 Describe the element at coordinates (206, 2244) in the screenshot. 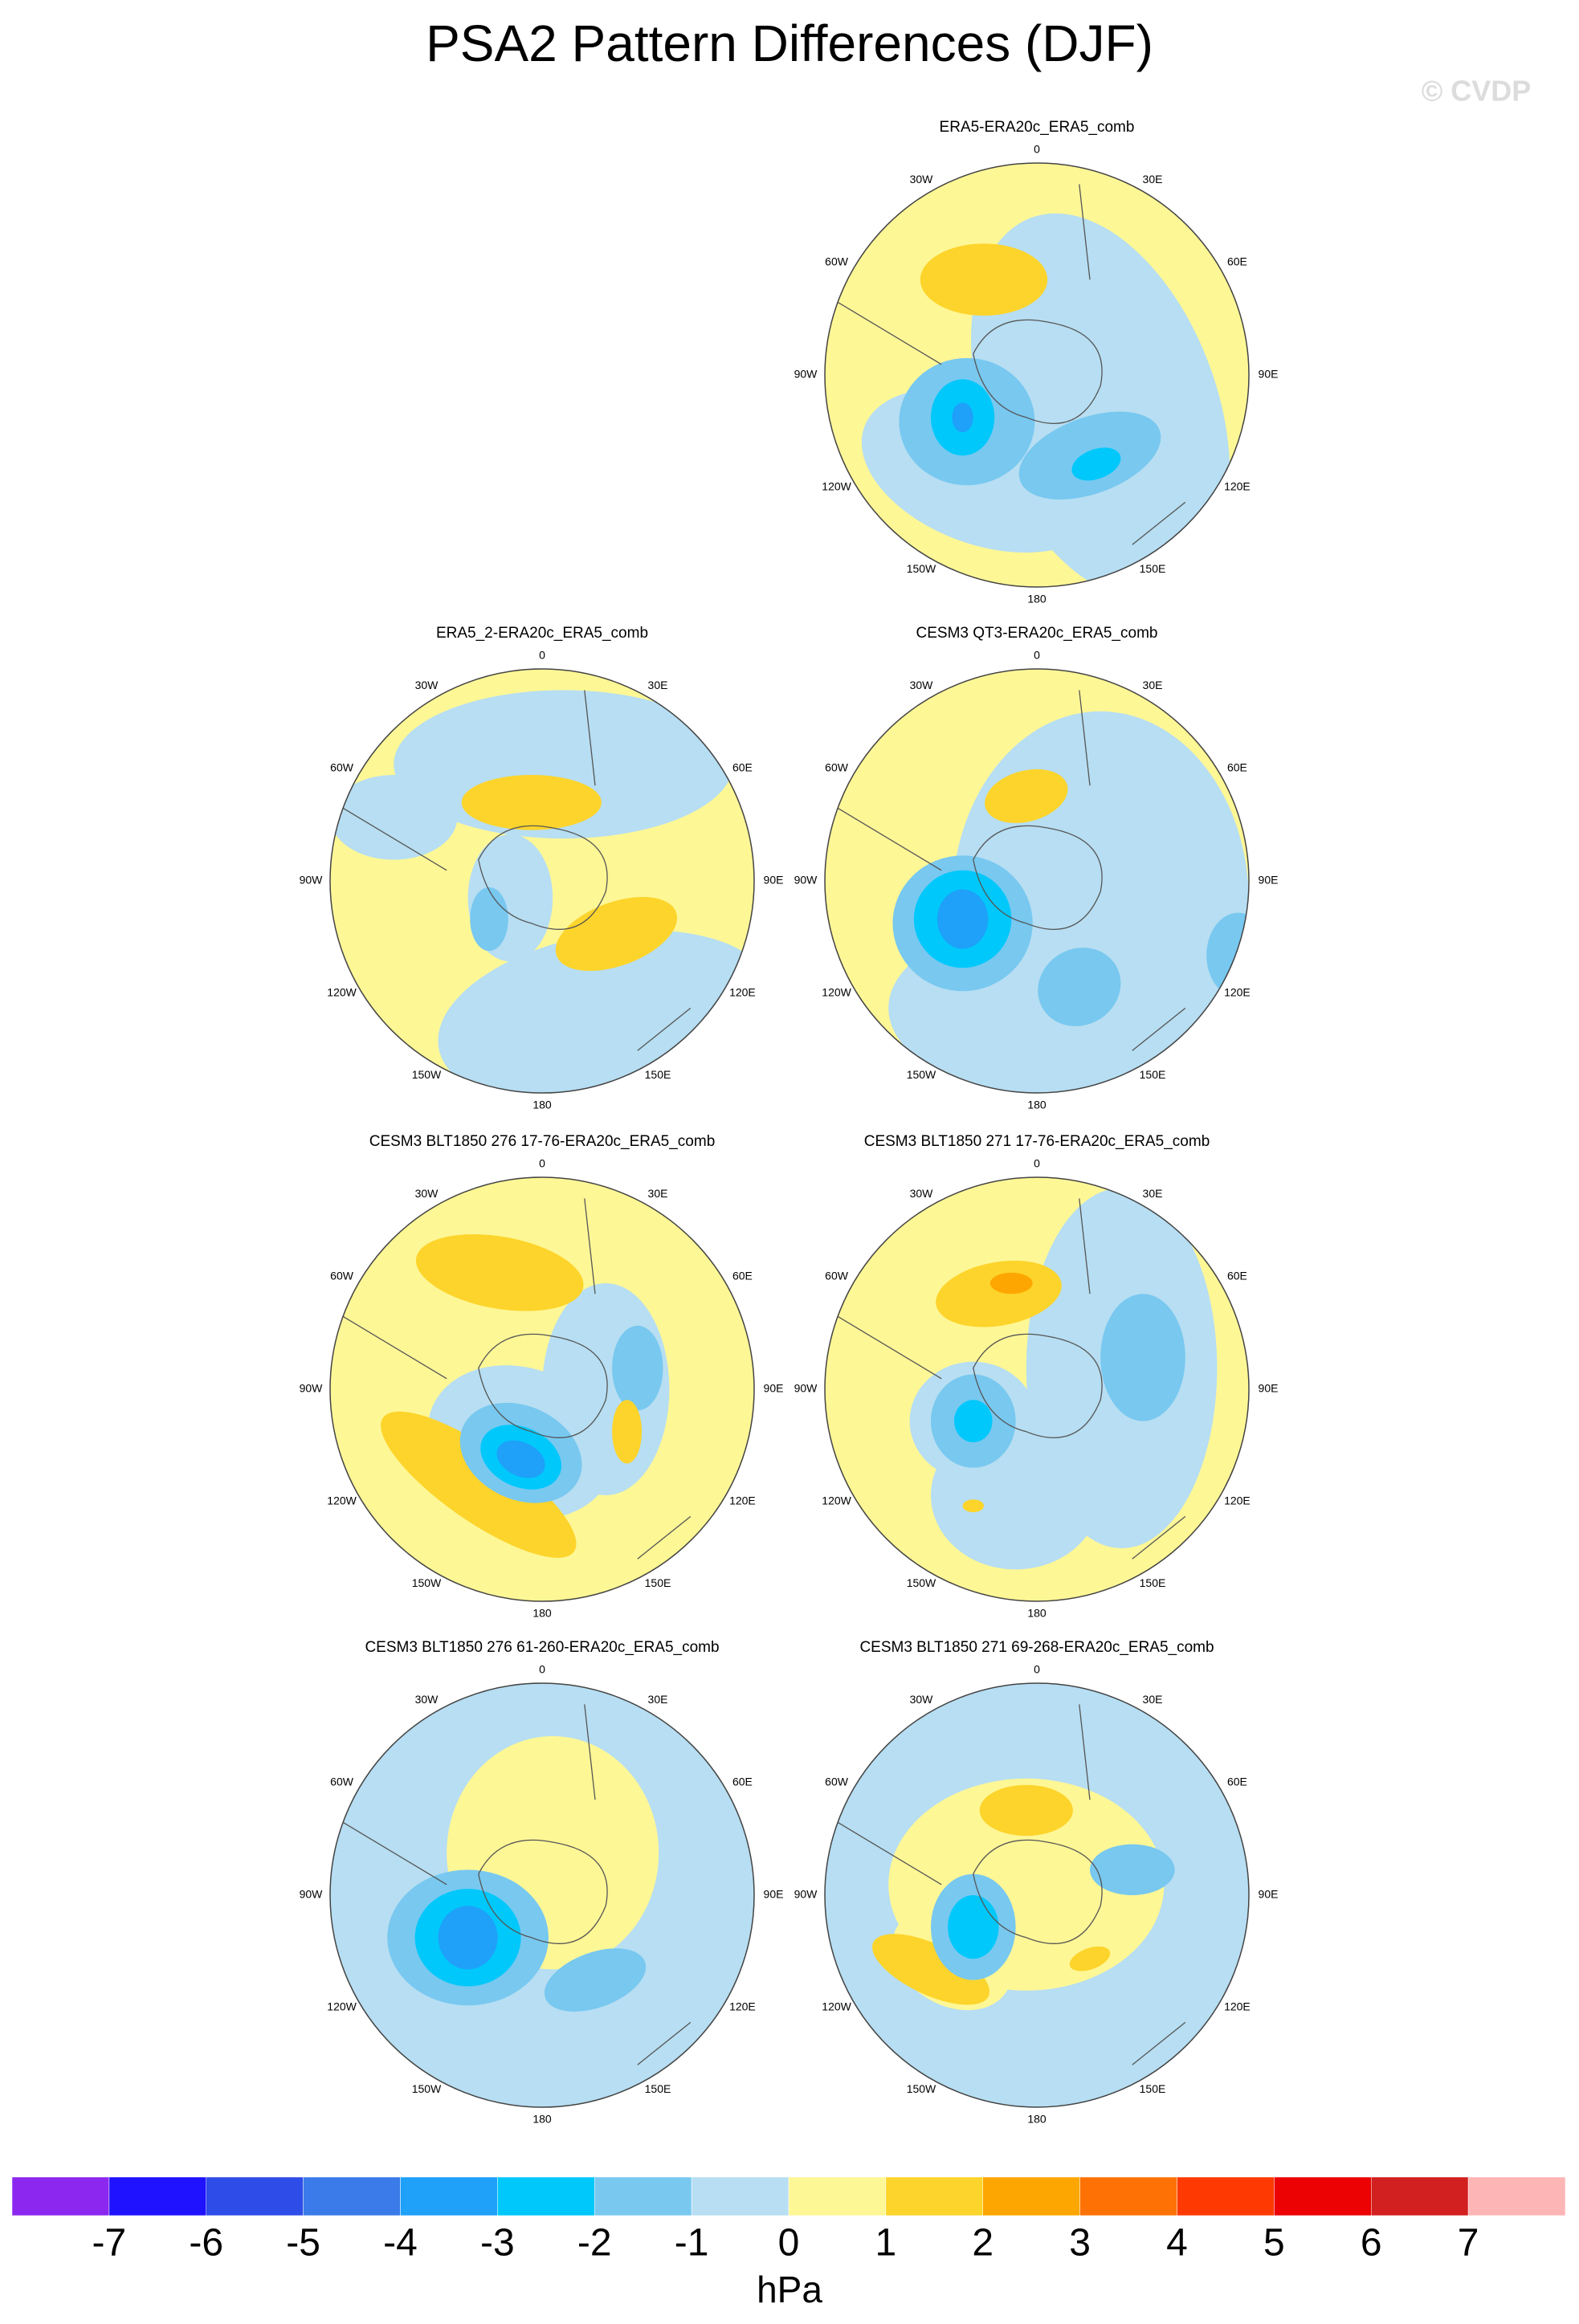

I see `colorbar-tick-label: -6` at that location.